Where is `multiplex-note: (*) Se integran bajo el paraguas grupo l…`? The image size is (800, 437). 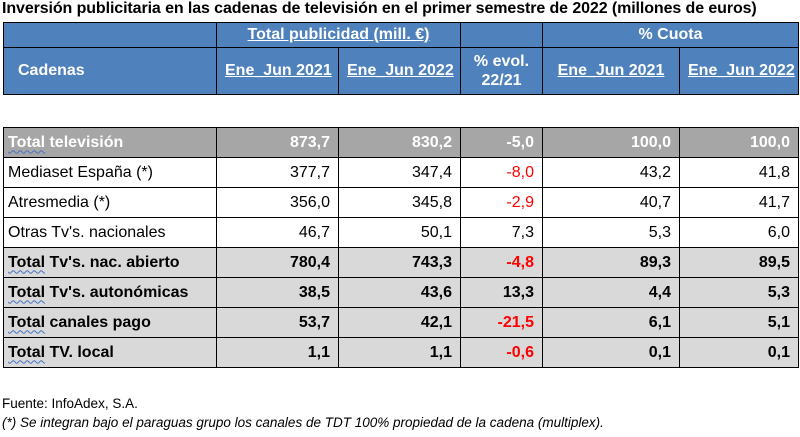
multiplex-note: (*) Se integran bajo el paraguas grupo l… is located at coordinates (303, 422).